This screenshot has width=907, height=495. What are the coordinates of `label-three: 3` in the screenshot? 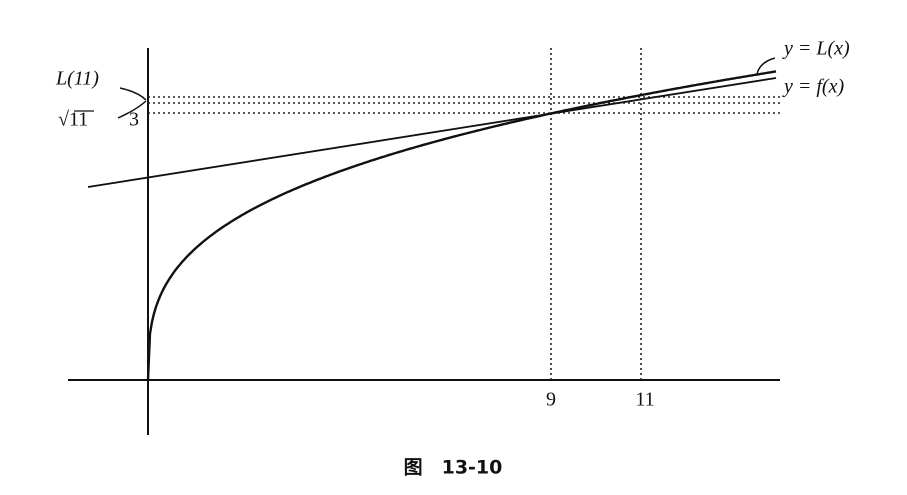 It's located at (134, 120).